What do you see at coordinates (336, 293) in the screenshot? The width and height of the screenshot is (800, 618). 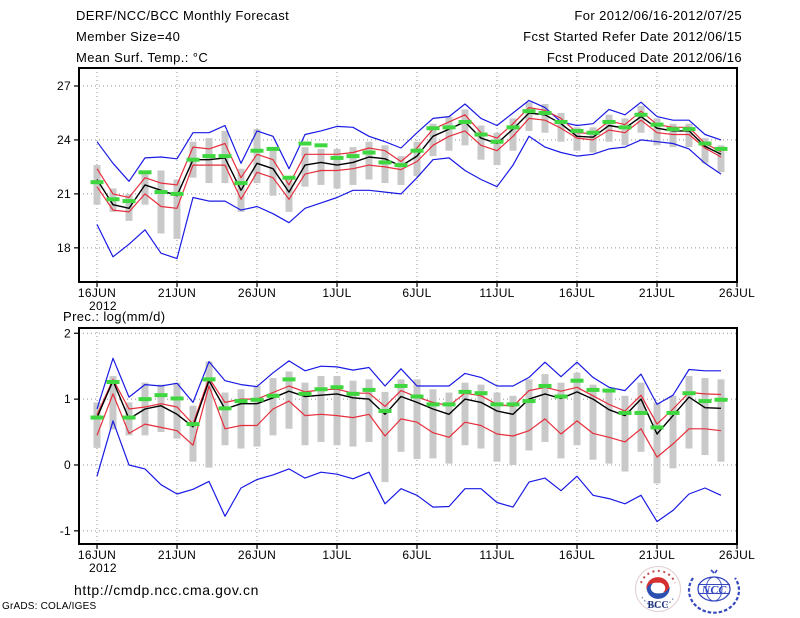 I see `x-tick-label: 1JUL` at bounding box center [336, 293].